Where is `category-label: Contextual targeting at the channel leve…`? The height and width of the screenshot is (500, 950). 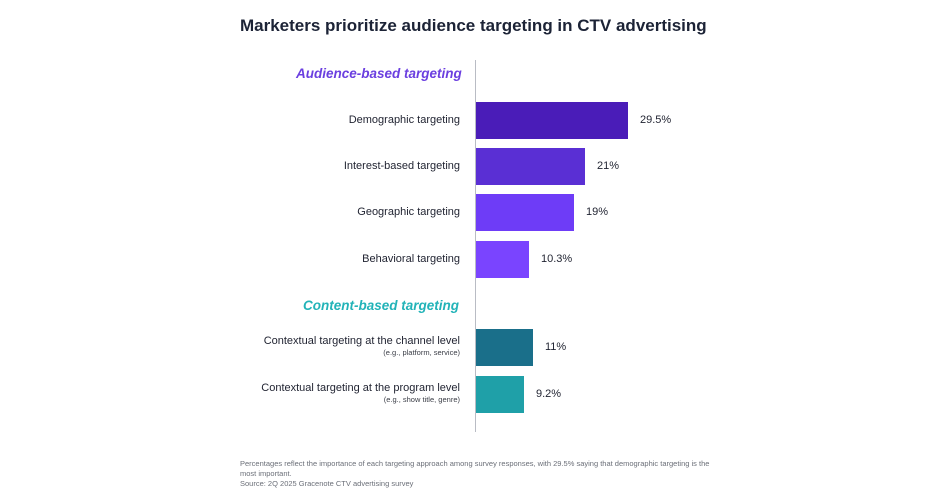
category-label: Contextual targeting at the channel leve… is located at coordinates (362, 347).